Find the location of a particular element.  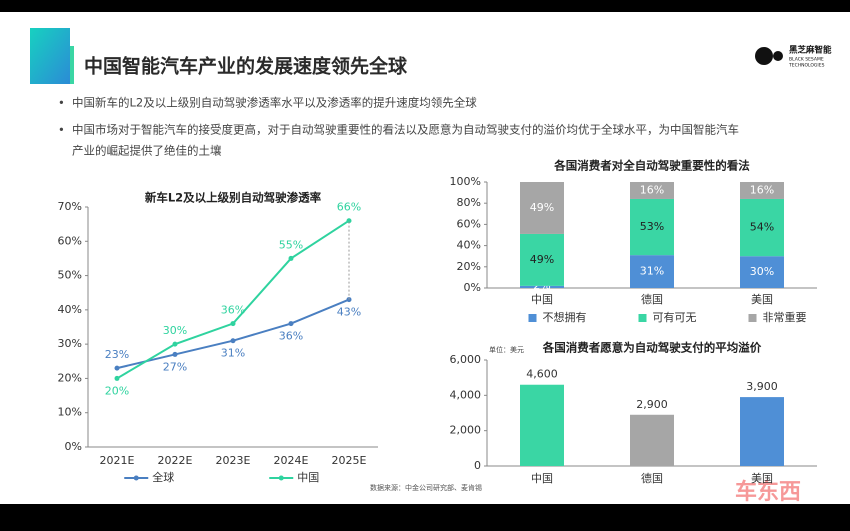

x-tick-label: 2023E is located at coordinates (233, 460).